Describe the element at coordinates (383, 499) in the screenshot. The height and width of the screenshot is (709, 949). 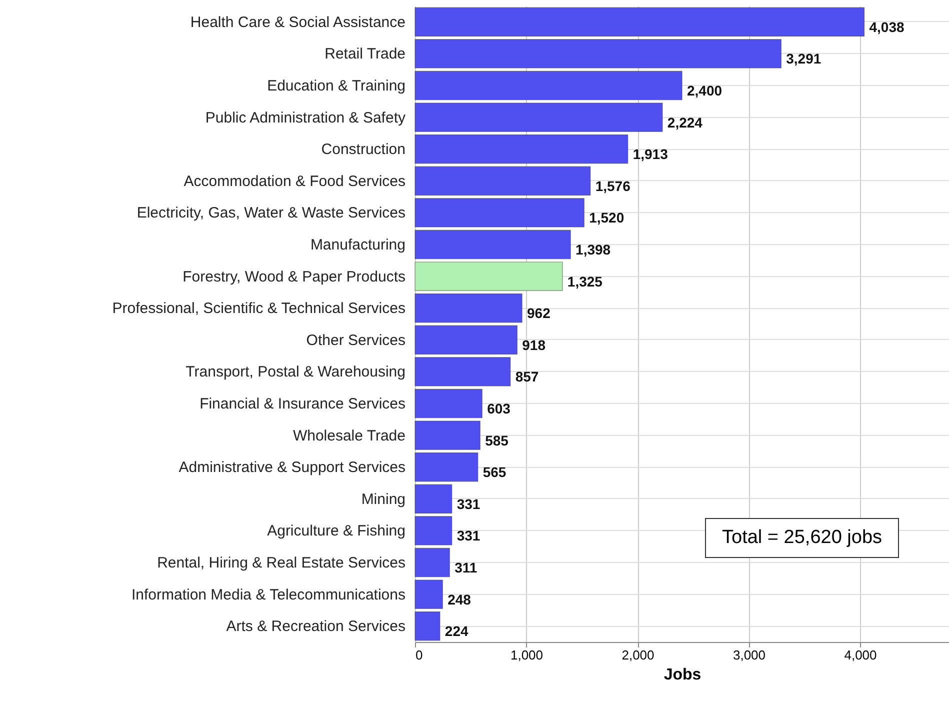
I see `y-tick-label: Mining` at that location.